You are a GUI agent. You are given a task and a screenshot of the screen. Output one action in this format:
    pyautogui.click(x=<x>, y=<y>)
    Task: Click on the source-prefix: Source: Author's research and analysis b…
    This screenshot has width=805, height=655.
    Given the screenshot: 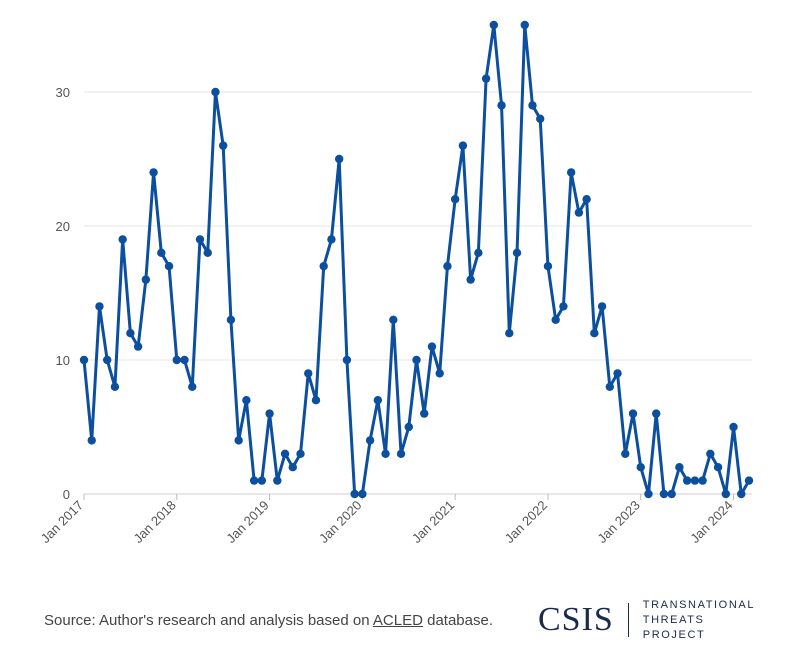 What is the action you would take?
    pyautogui.click(x=208, y=620)
    